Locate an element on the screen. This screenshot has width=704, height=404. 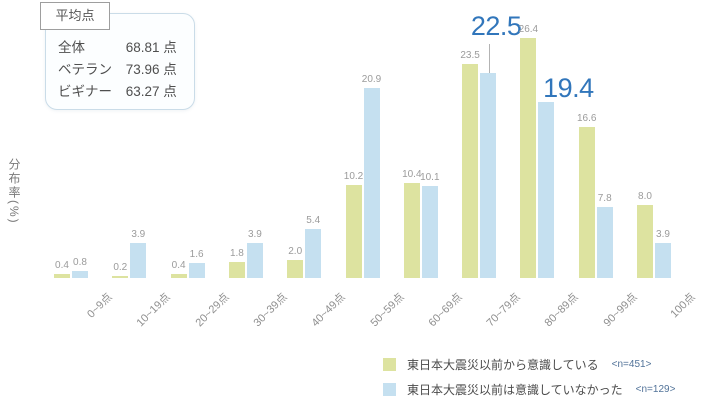
average-row-veteran: ベテラン 73.96 点 is located at coordinates (126, 70).